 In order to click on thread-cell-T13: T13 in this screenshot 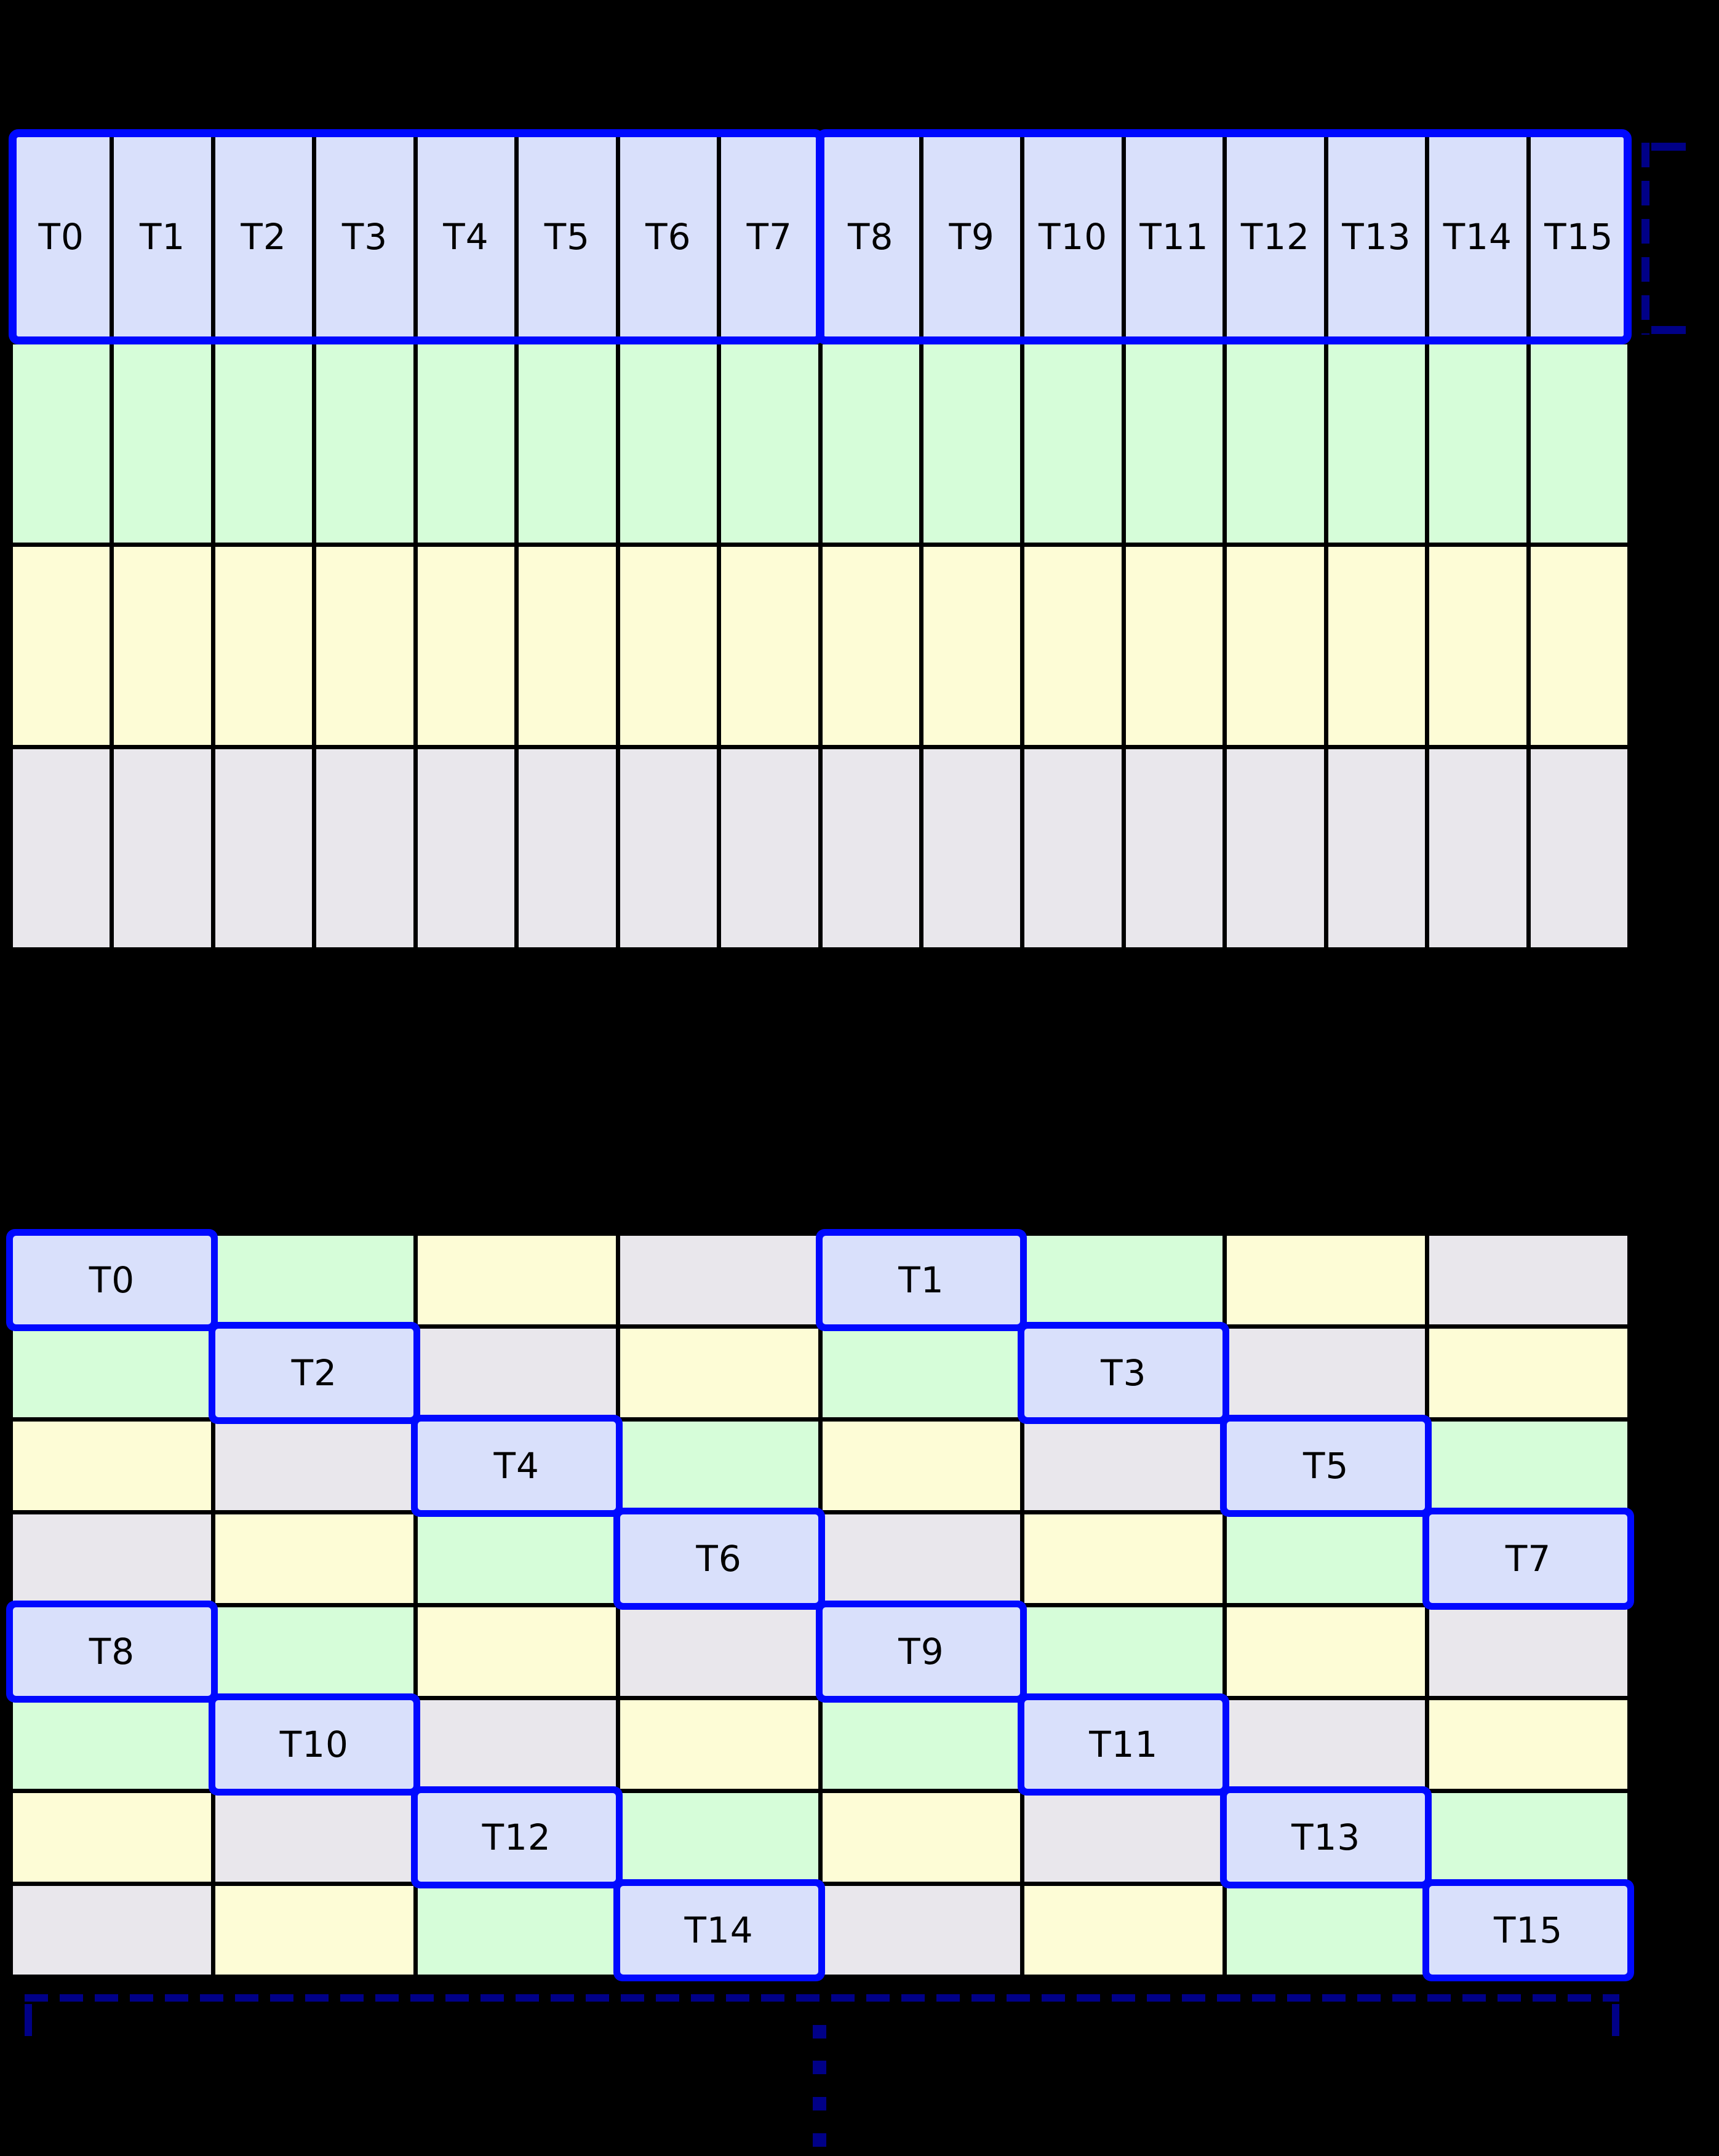, I will do `click(1377, 236)`.